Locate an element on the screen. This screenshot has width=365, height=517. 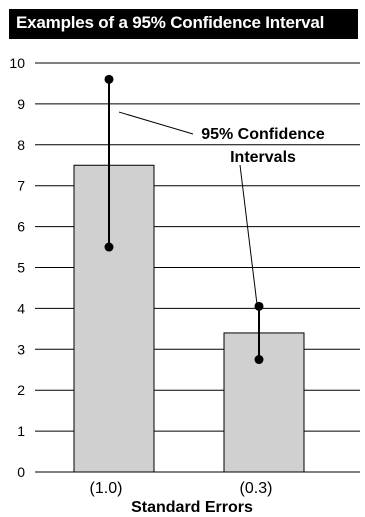
y-tick-label: 8 is located at coordinates (21, 145).